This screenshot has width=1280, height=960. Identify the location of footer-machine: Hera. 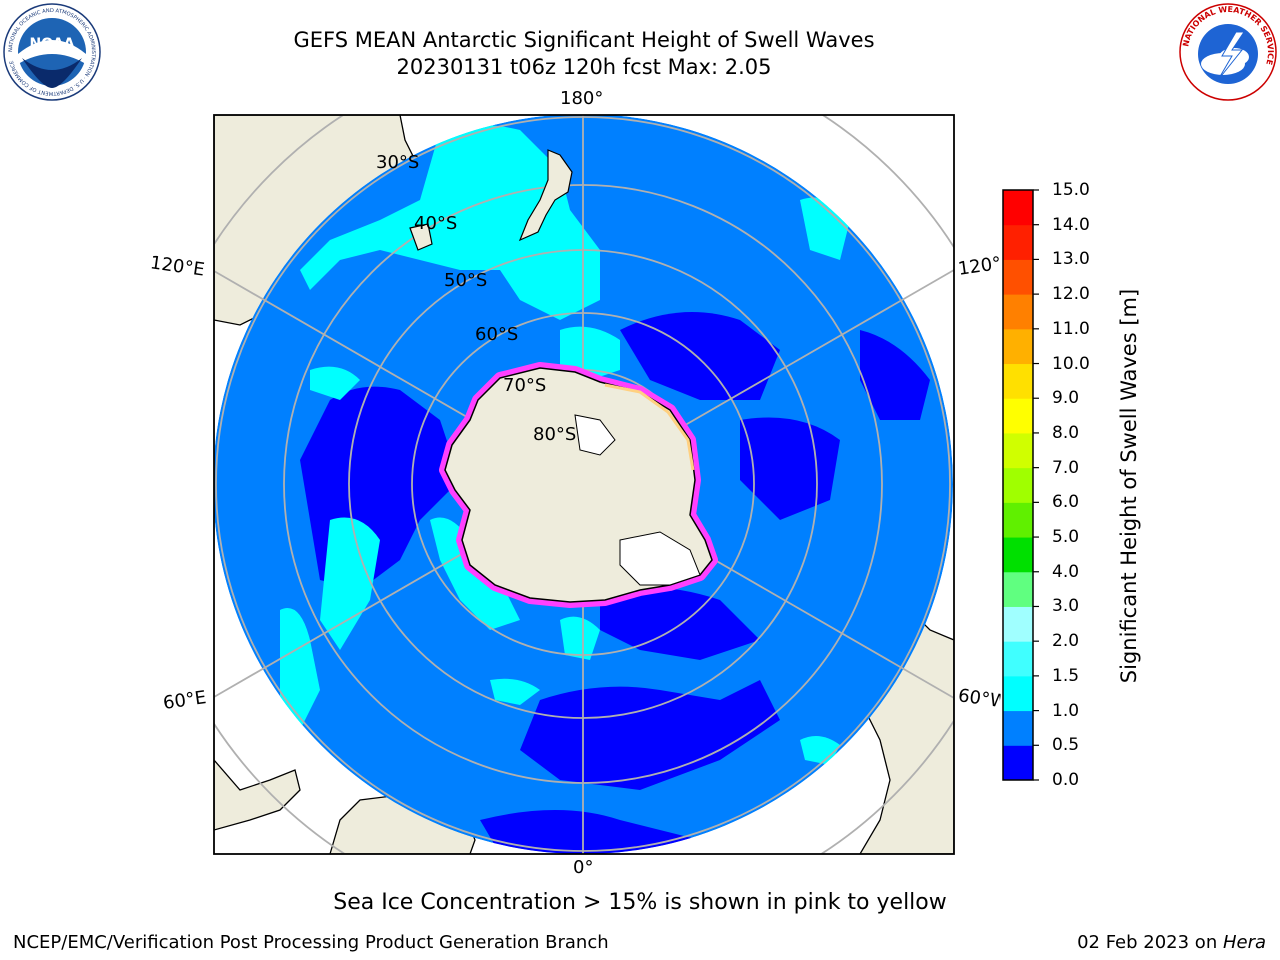
(1244, 942).